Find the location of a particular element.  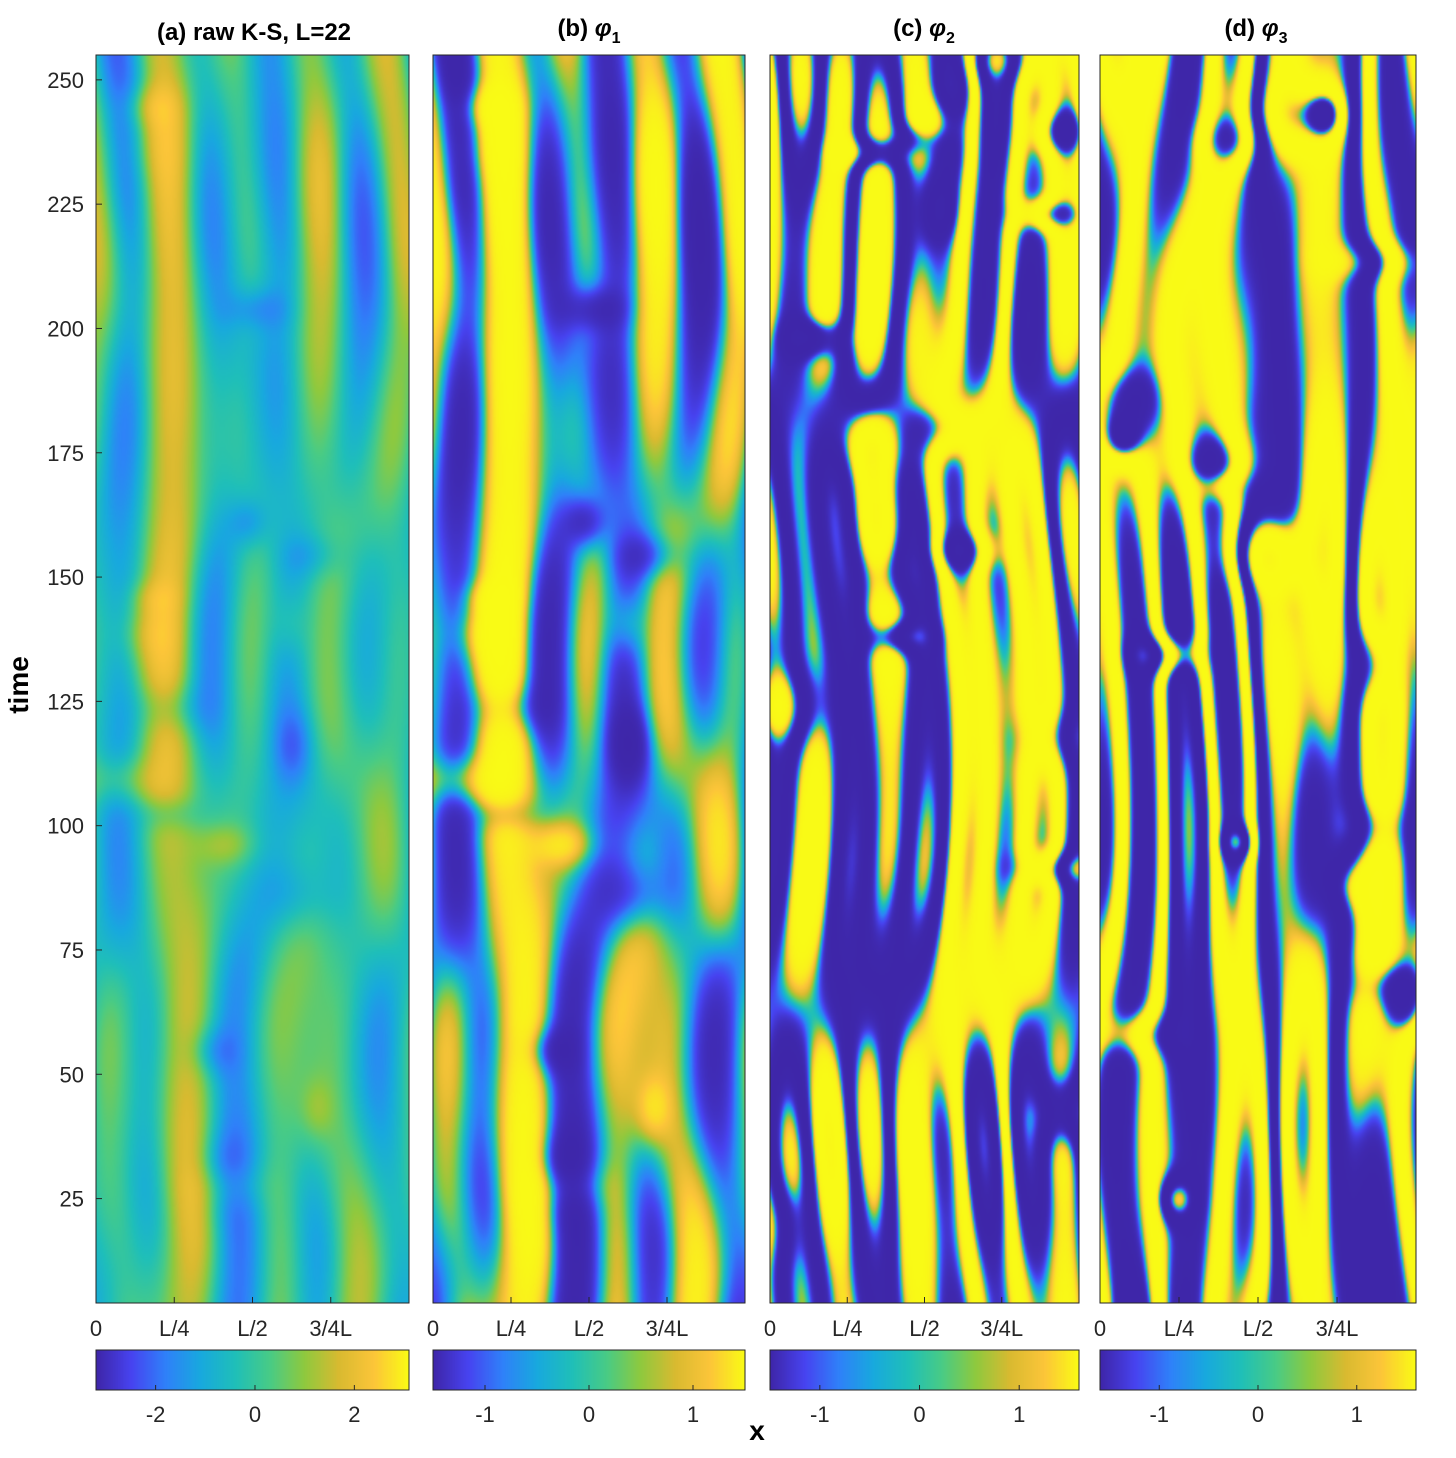

y-tick-label: 50 is located at coordinates (72, 1074).